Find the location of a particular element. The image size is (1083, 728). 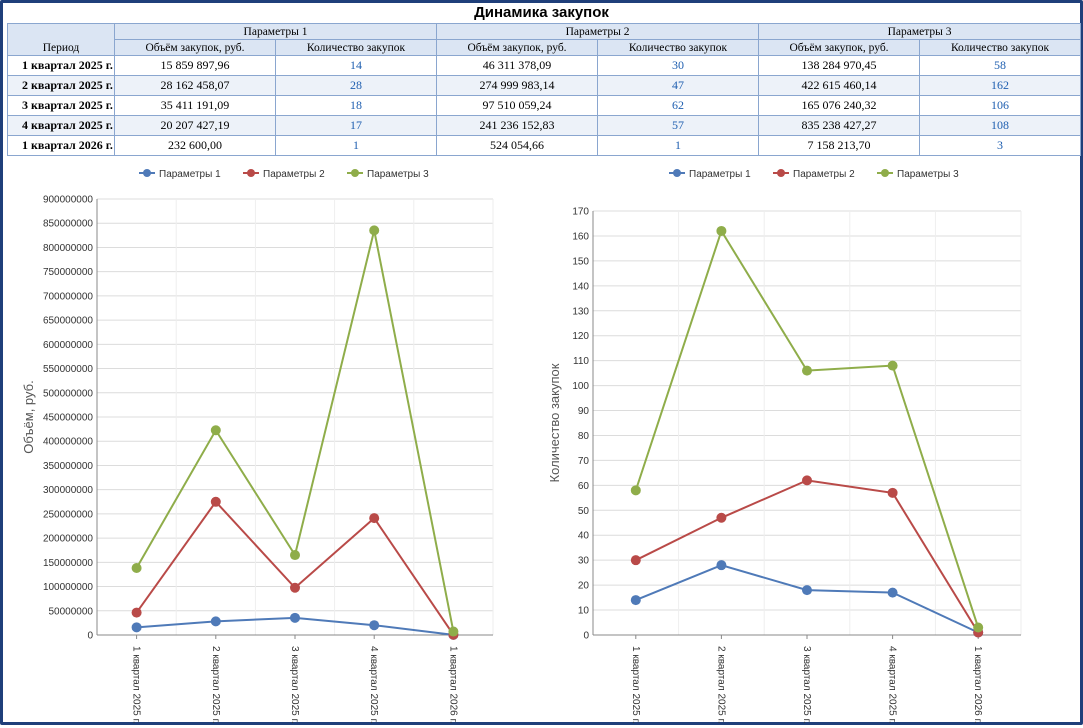

y-tick-label: 750000000 is located at coordinates (68, 272).